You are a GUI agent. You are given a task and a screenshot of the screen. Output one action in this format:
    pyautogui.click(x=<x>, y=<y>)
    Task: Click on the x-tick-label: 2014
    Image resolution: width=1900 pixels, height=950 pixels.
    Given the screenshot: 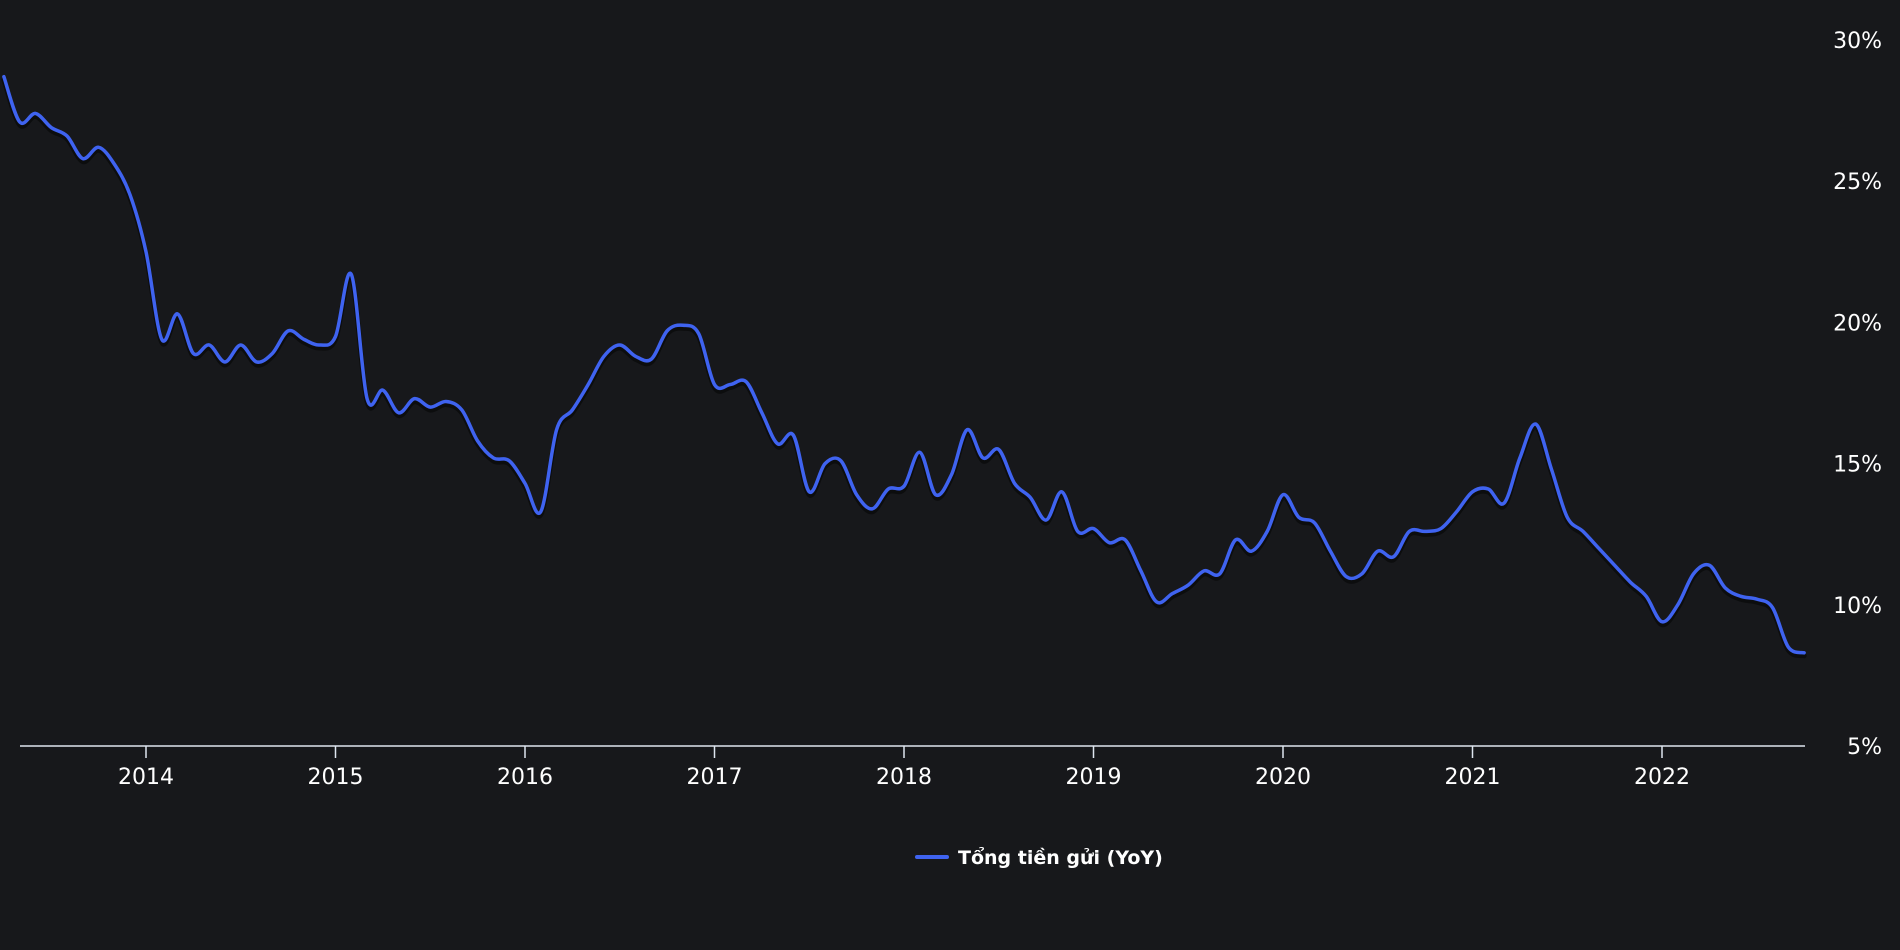 What is the action you would take?
    pyautogui.click(x=146, y=777)
    